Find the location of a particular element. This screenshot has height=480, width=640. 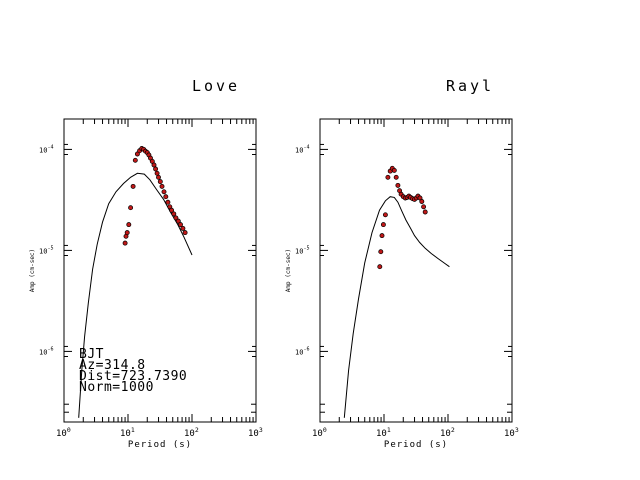

norm-label: Norm=1000 is located at coordinates (116, 387).